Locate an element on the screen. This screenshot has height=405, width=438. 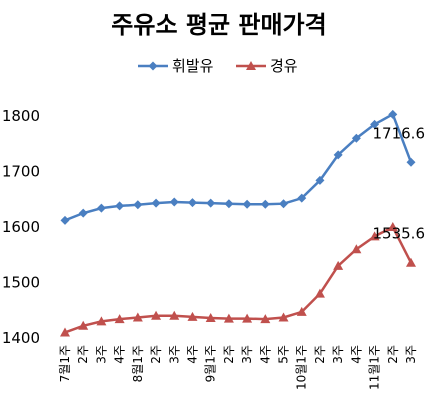
chart-title: 주유소 평균 판매가격 is located at coordinates (218, 25).